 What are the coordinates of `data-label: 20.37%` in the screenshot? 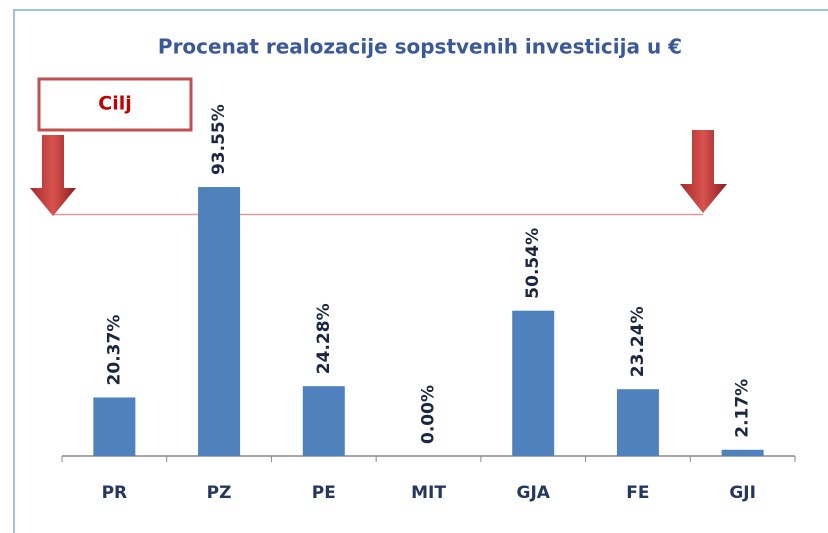 It's located at (114, 350).